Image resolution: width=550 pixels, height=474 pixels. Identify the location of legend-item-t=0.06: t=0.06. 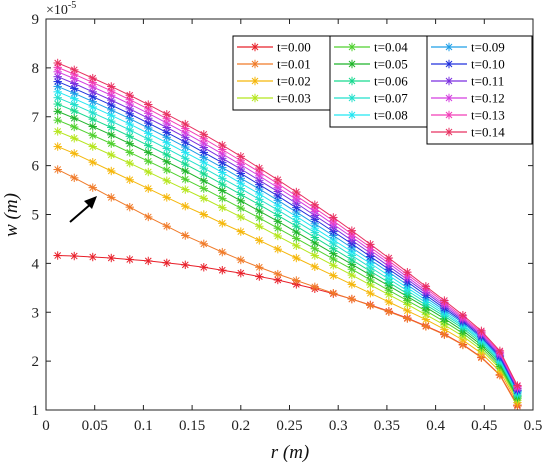
(371, 81).